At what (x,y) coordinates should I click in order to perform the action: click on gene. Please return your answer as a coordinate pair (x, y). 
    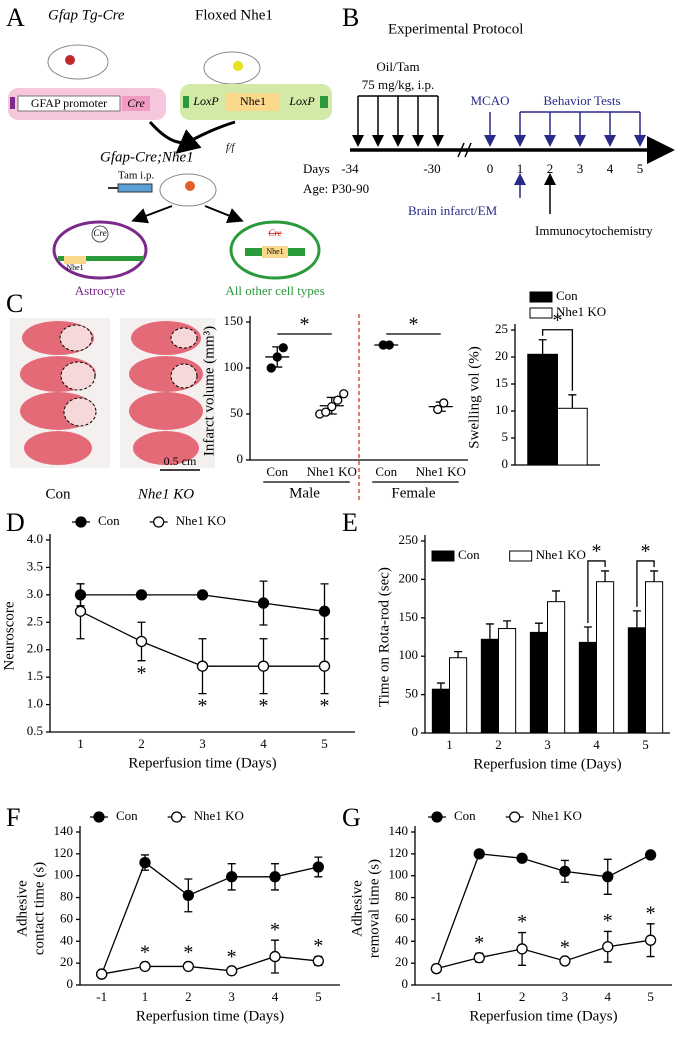
    Looking at the image, I should click on (101, 258).